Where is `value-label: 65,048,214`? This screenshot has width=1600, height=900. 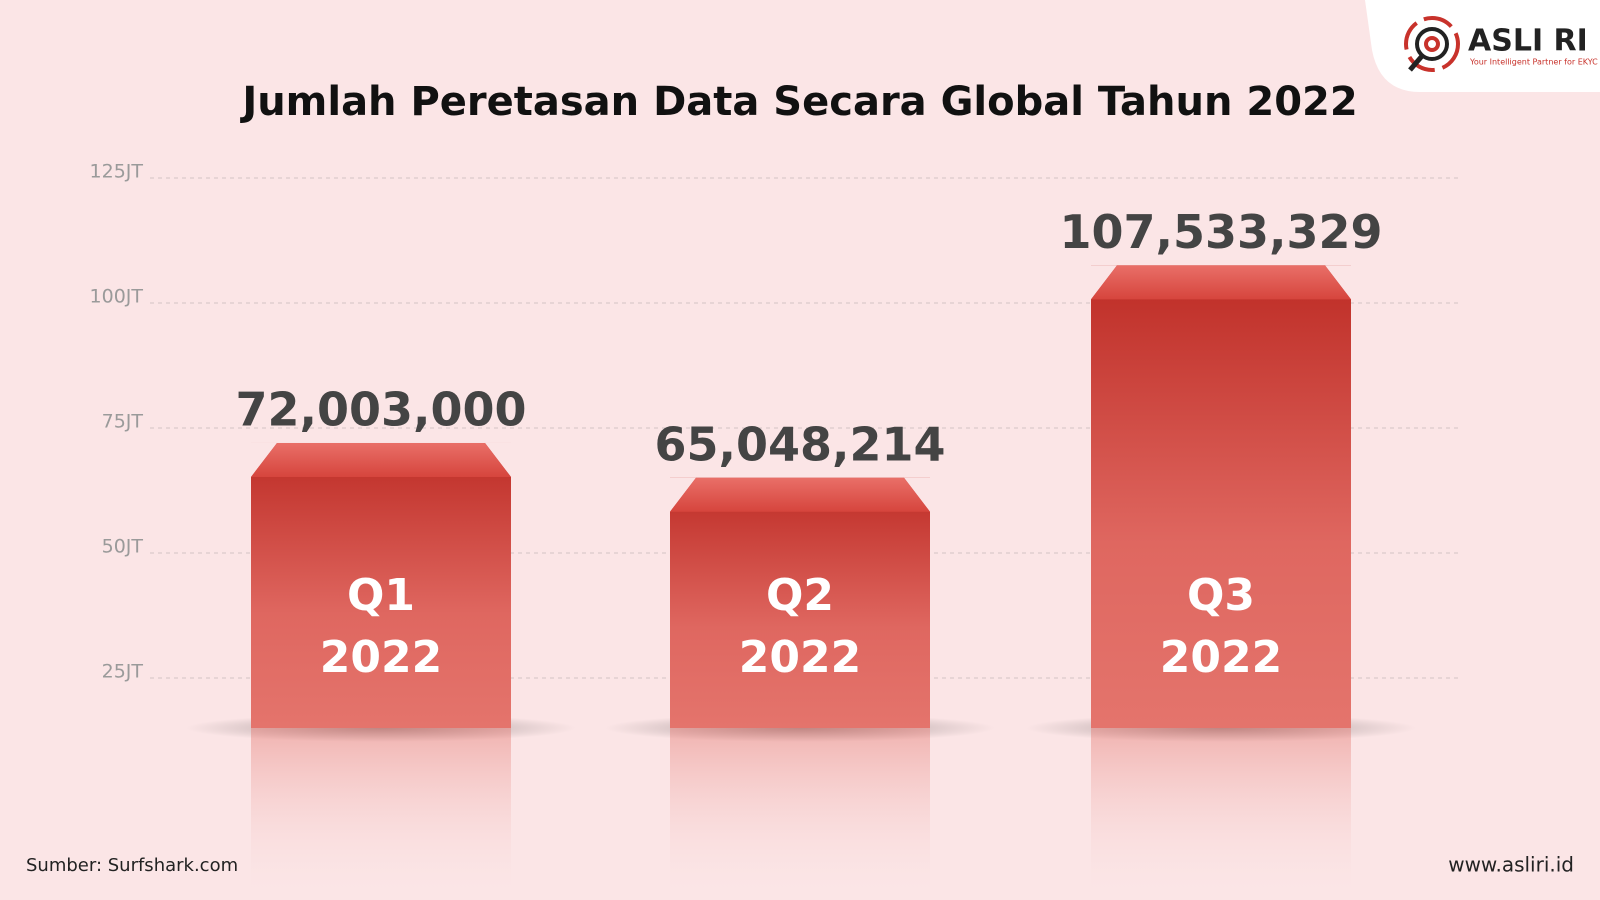
value-label: 65,048,214 is located at coordinates (799, 444).